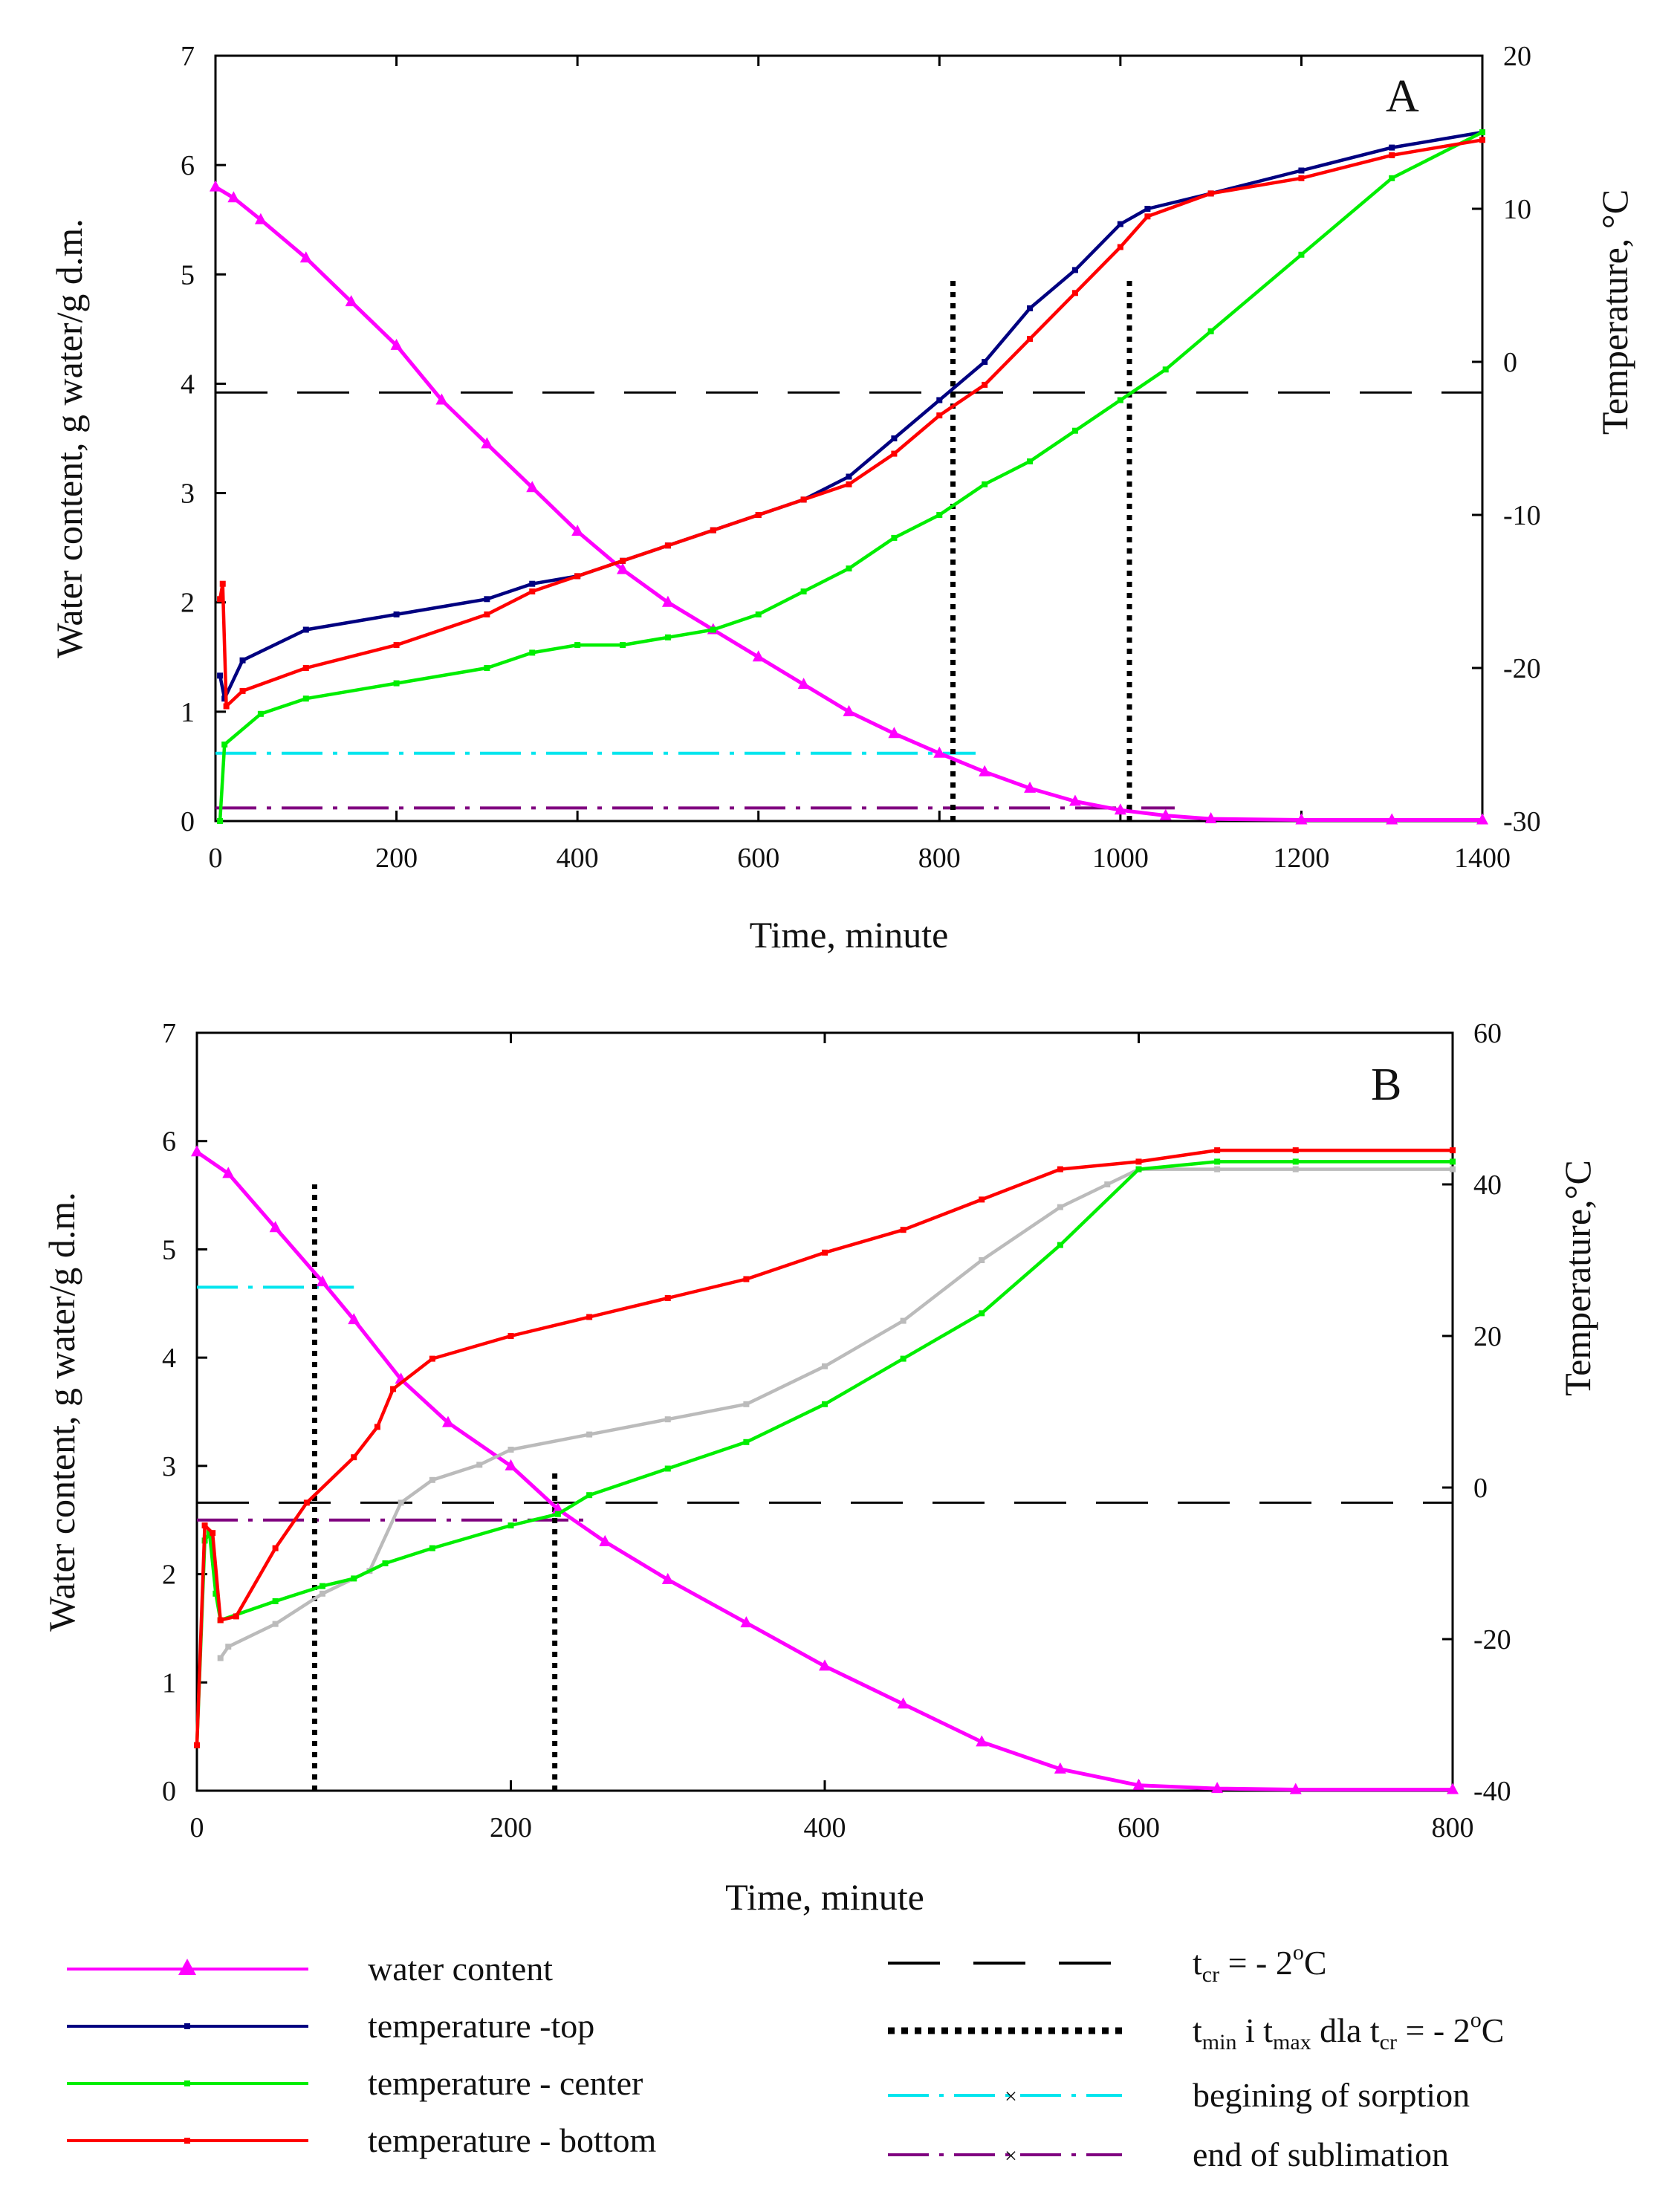 This screenshot has width=1680, height=2212. What do you see at coordinates (1348, 2031) in the screenshot?
I see `legend-label-t-min-max: tmin i tmax dla tcr = - 2oC` at bounding box center [1348, 2031].